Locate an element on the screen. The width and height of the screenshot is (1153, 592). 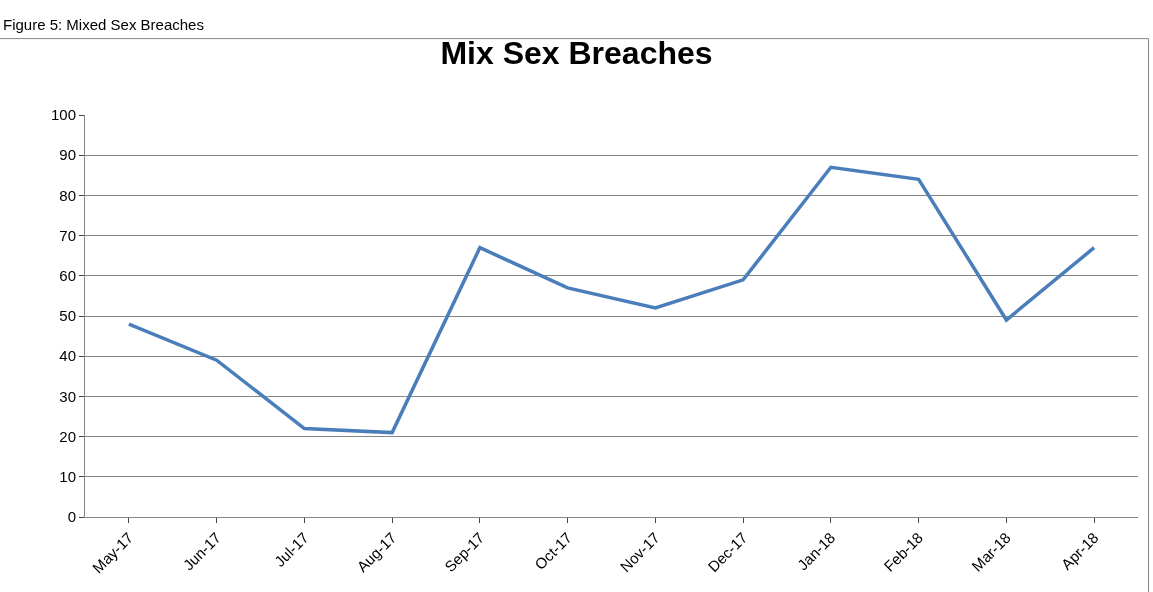
chart-title: Mix Sex Breaches is located at coordinates (576, 52).